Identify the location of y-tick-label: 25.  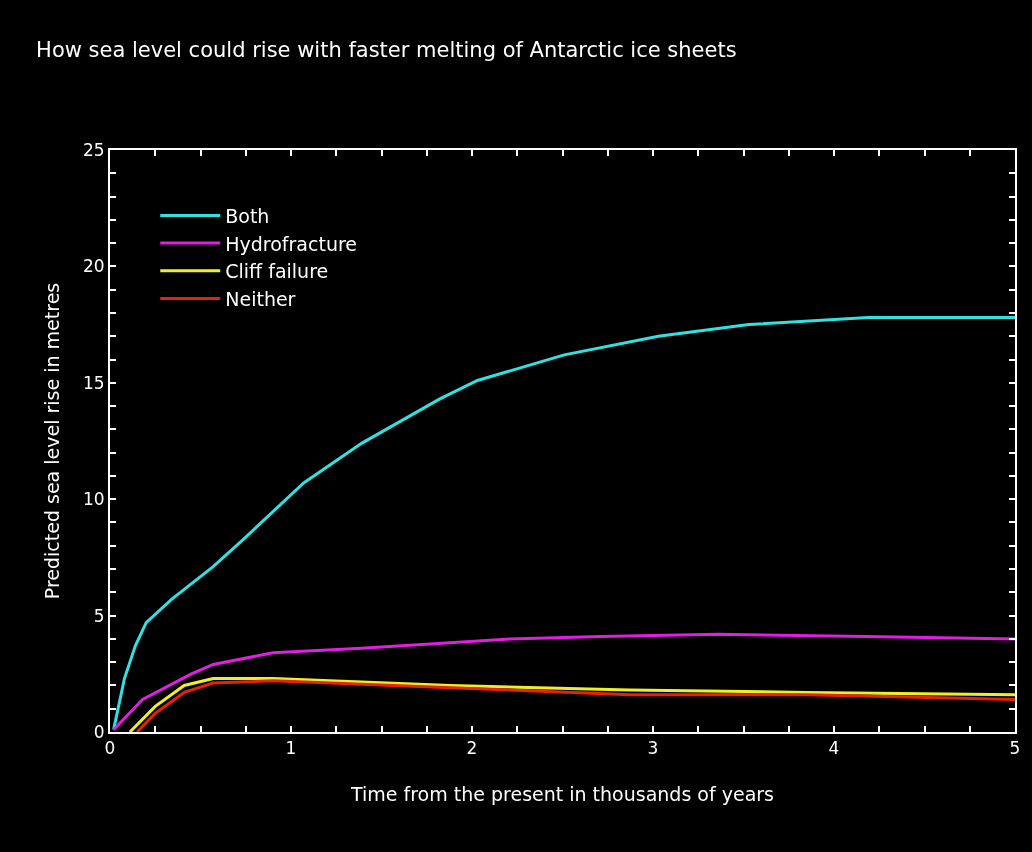
(93, 149).